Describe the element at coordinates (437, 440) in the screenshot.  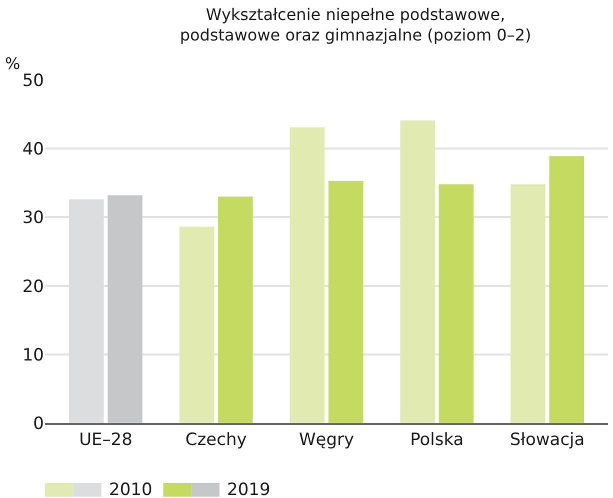
I see `x-tick-label: Polska` at that location.